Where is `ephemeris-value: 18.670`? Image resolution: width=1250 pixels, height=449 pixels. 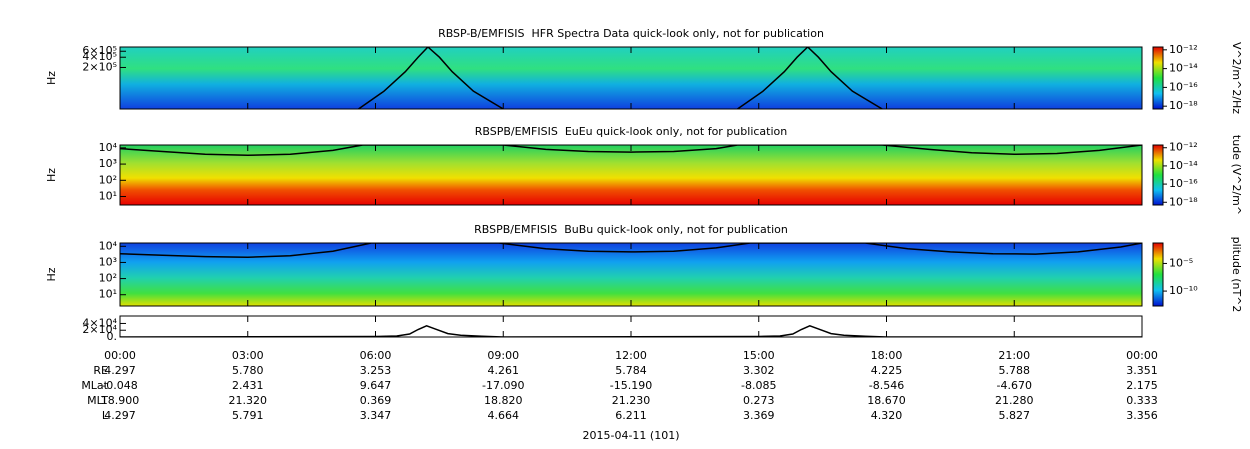 ephemeris-value: 18.670 is located at coordinates (886, 400).